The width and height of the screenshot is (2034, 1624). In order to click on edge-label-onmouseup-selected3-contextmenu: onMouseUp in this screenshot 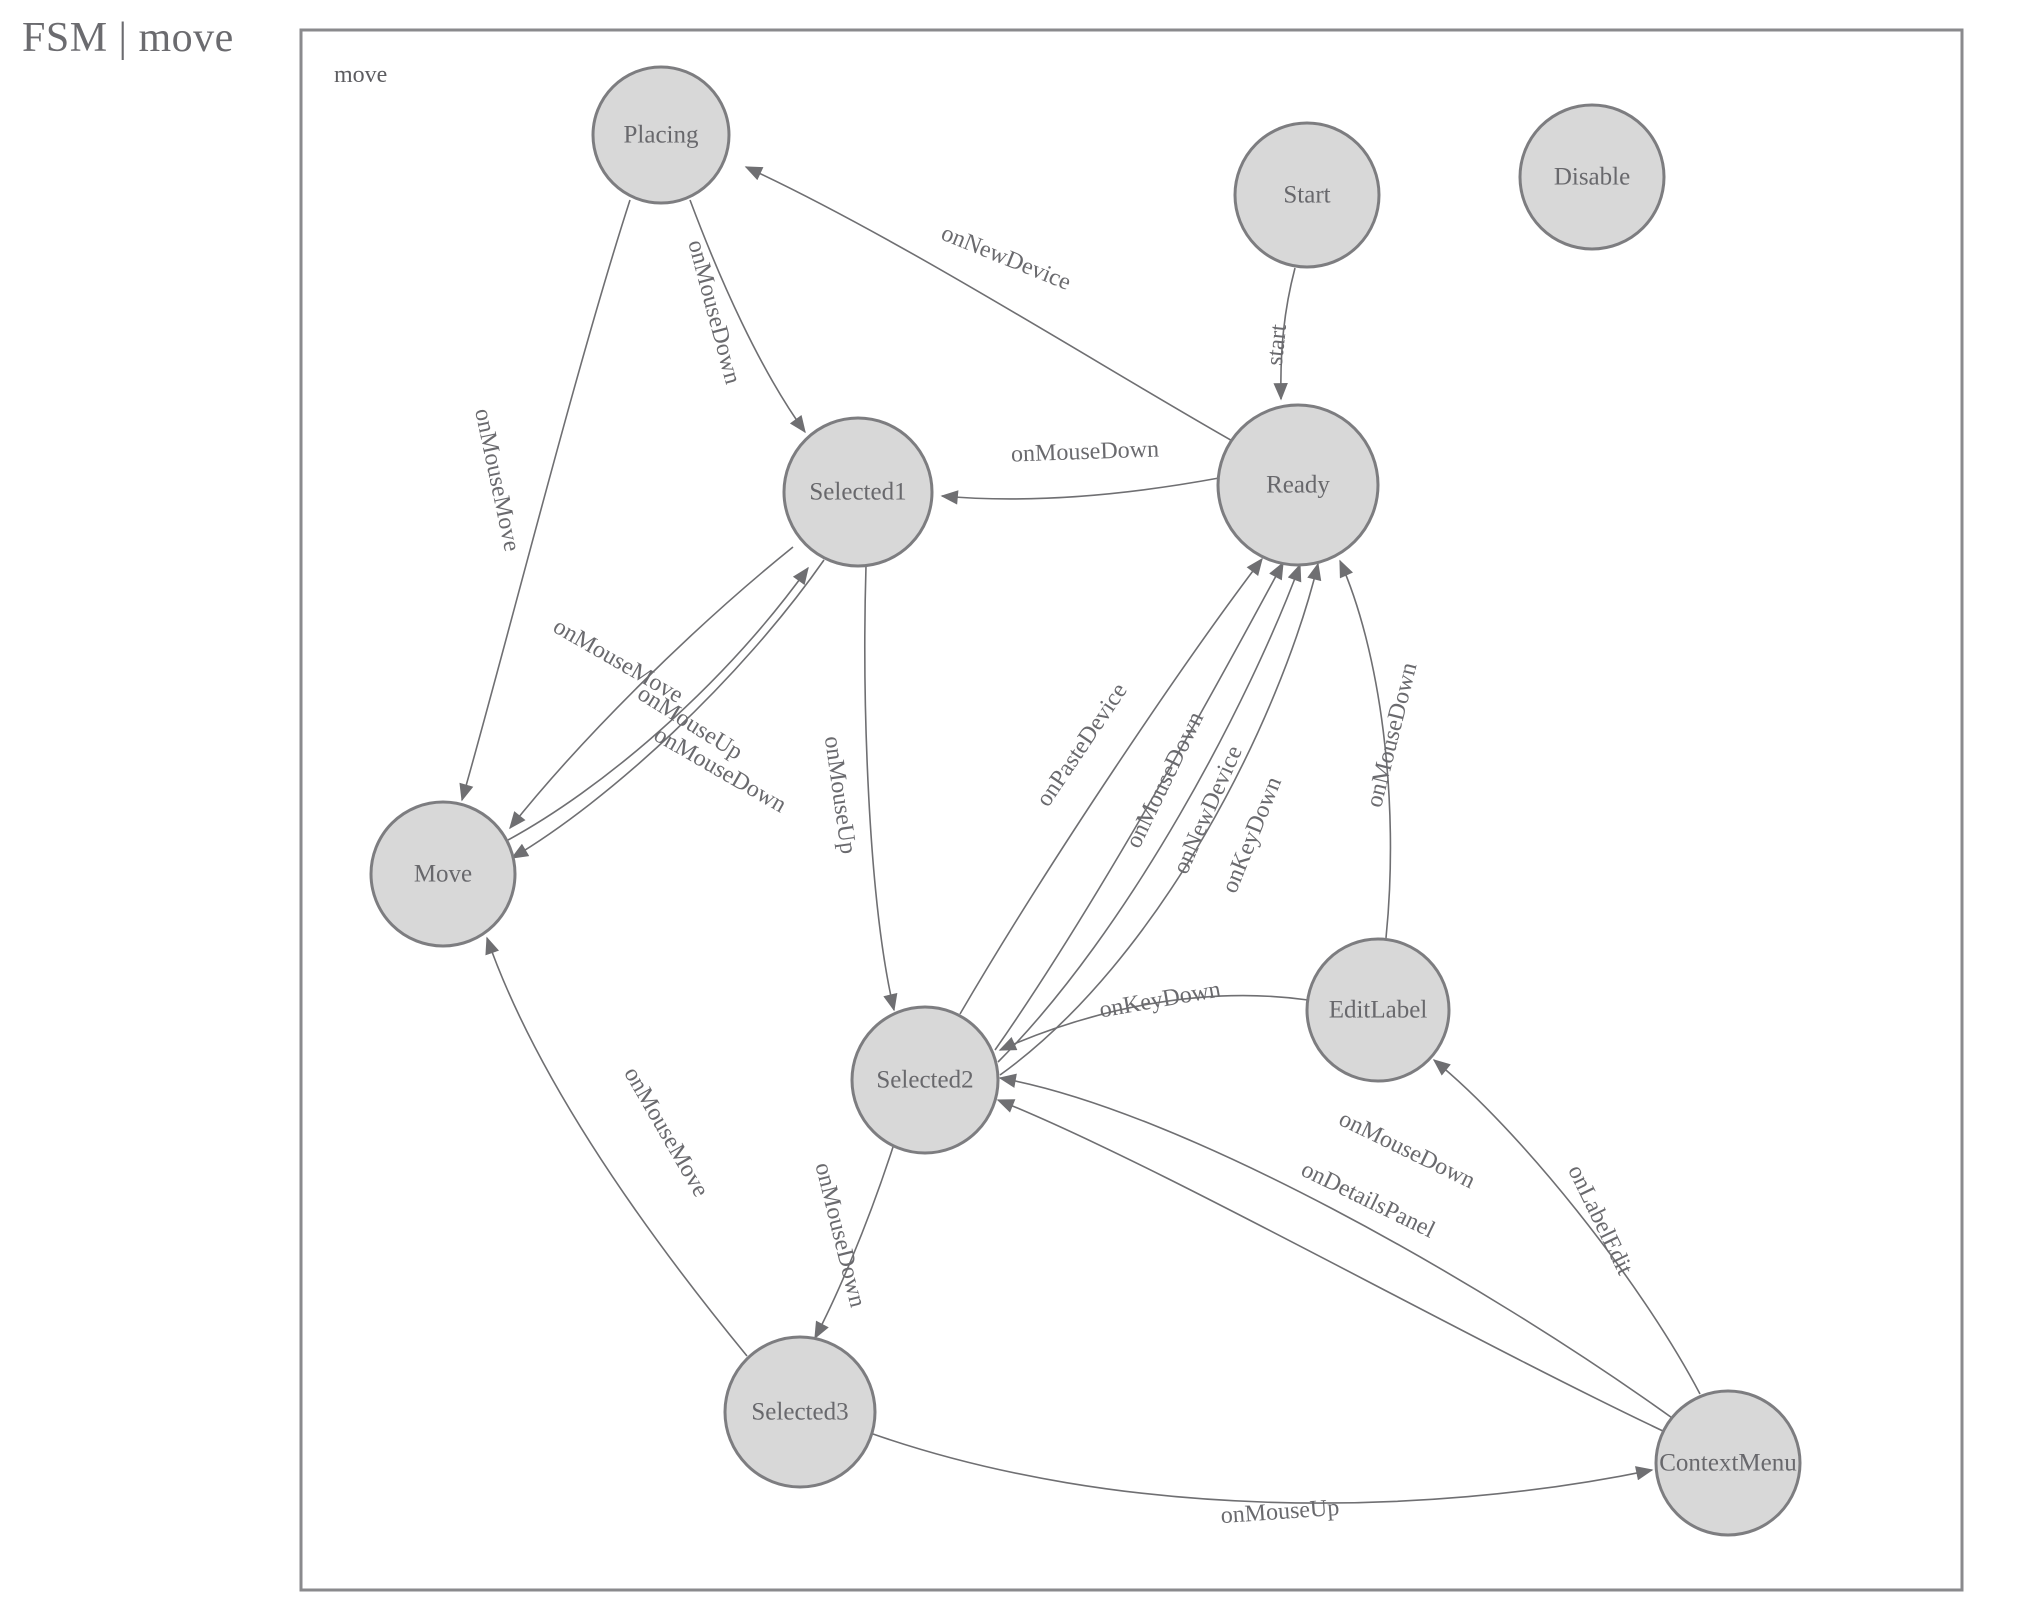, I will do `click(1280, 1512)`.